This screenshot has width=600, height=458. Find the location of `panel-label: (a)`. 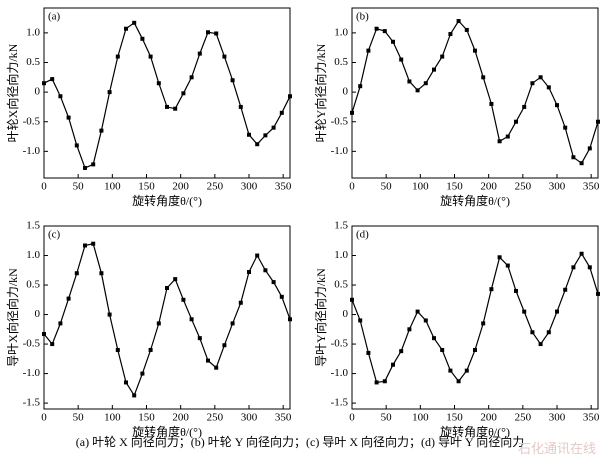

panel-label: (a) is located at coordinates (54, 17).